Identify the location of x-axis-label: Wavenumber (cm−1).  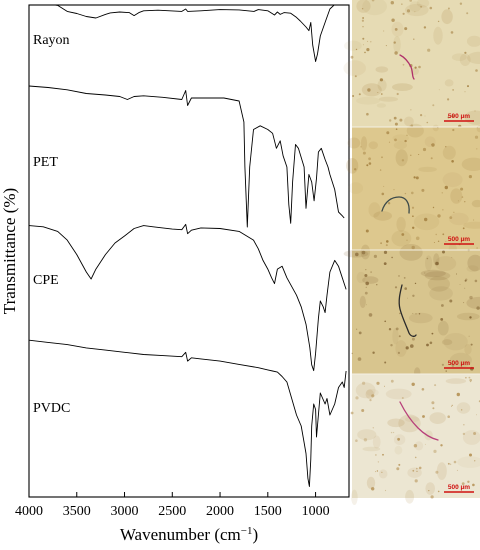
(189, 534).